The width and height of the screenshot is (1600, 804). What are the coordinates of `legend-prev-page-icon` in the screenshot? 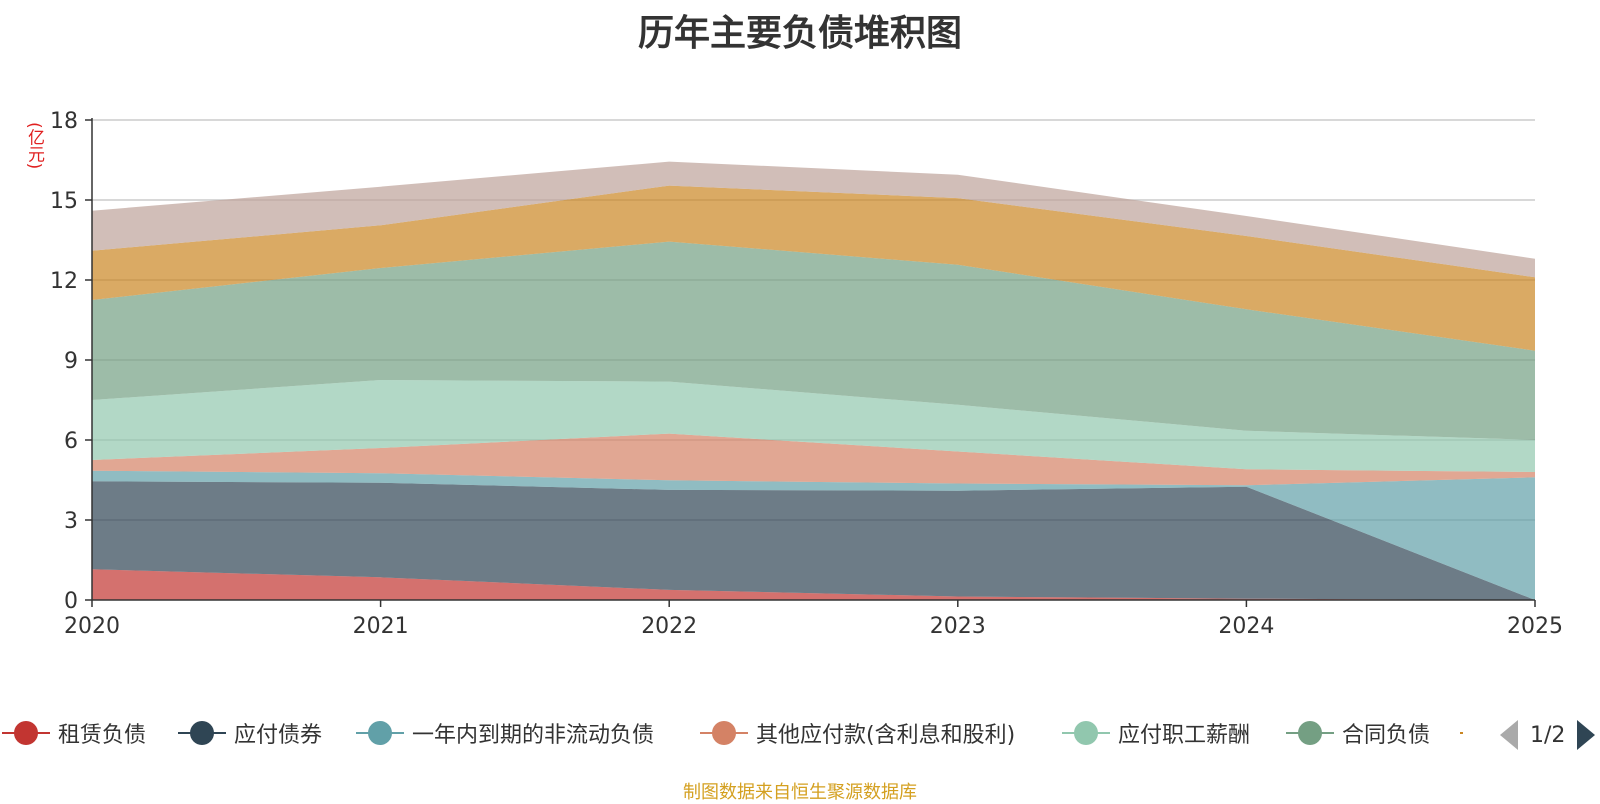 It's located at (1509, 735).